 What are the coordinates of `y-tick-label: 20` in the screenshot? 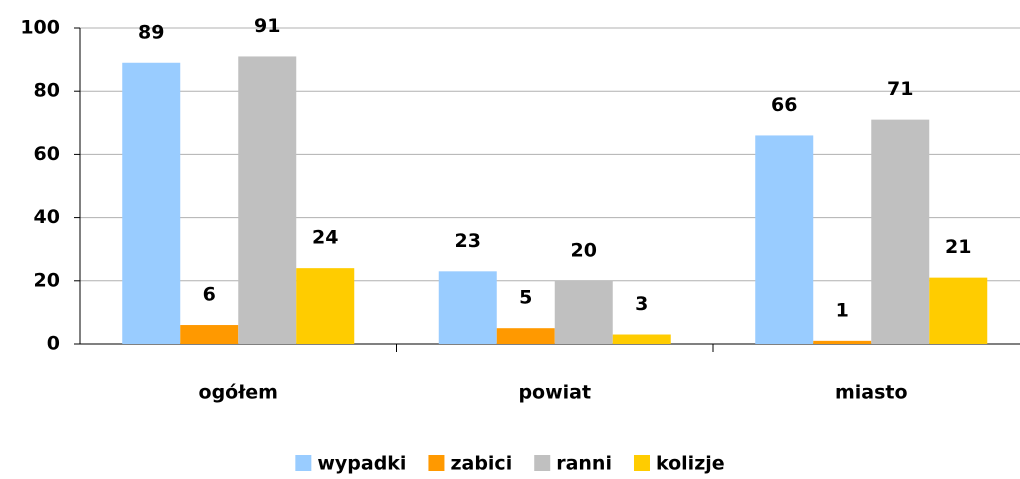 It's located at (47, 280).